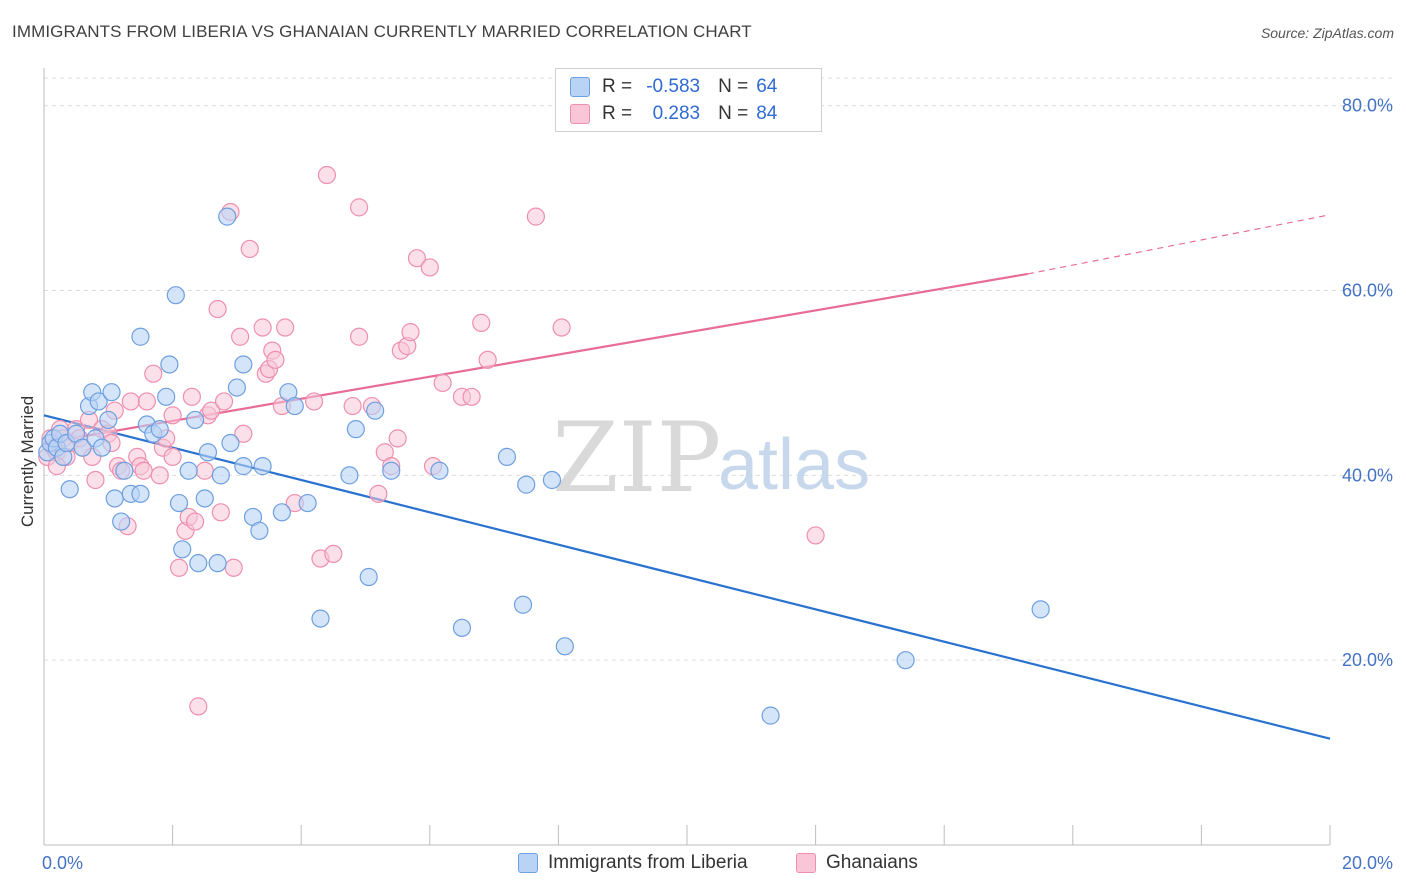  What do you see at coordinates (872, 862) in the screenshot?
I see `legend-label: Ghanaians` at bounding box center [872, 862].